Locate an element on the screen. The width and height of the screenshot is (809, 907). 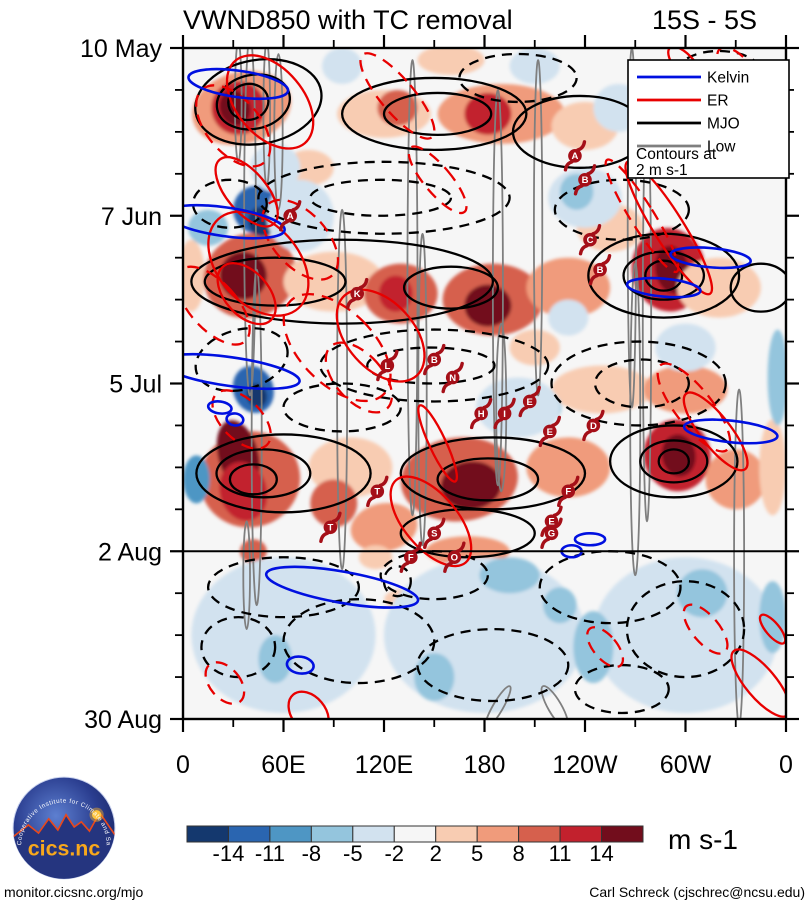
svg-text: D is located at coordinates (593, 426).